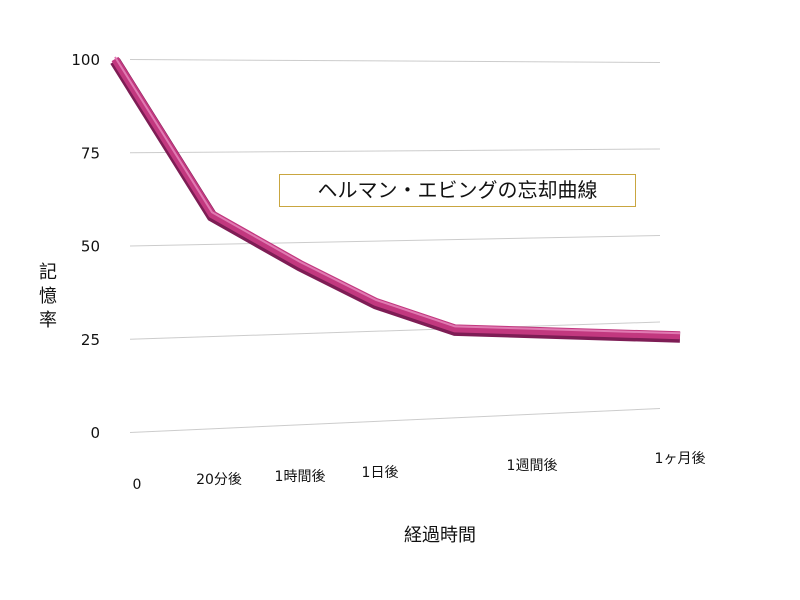  Describe the element at coordinates (90, 153) in the screenshot. I see `y-tick-label: 75` at that location.